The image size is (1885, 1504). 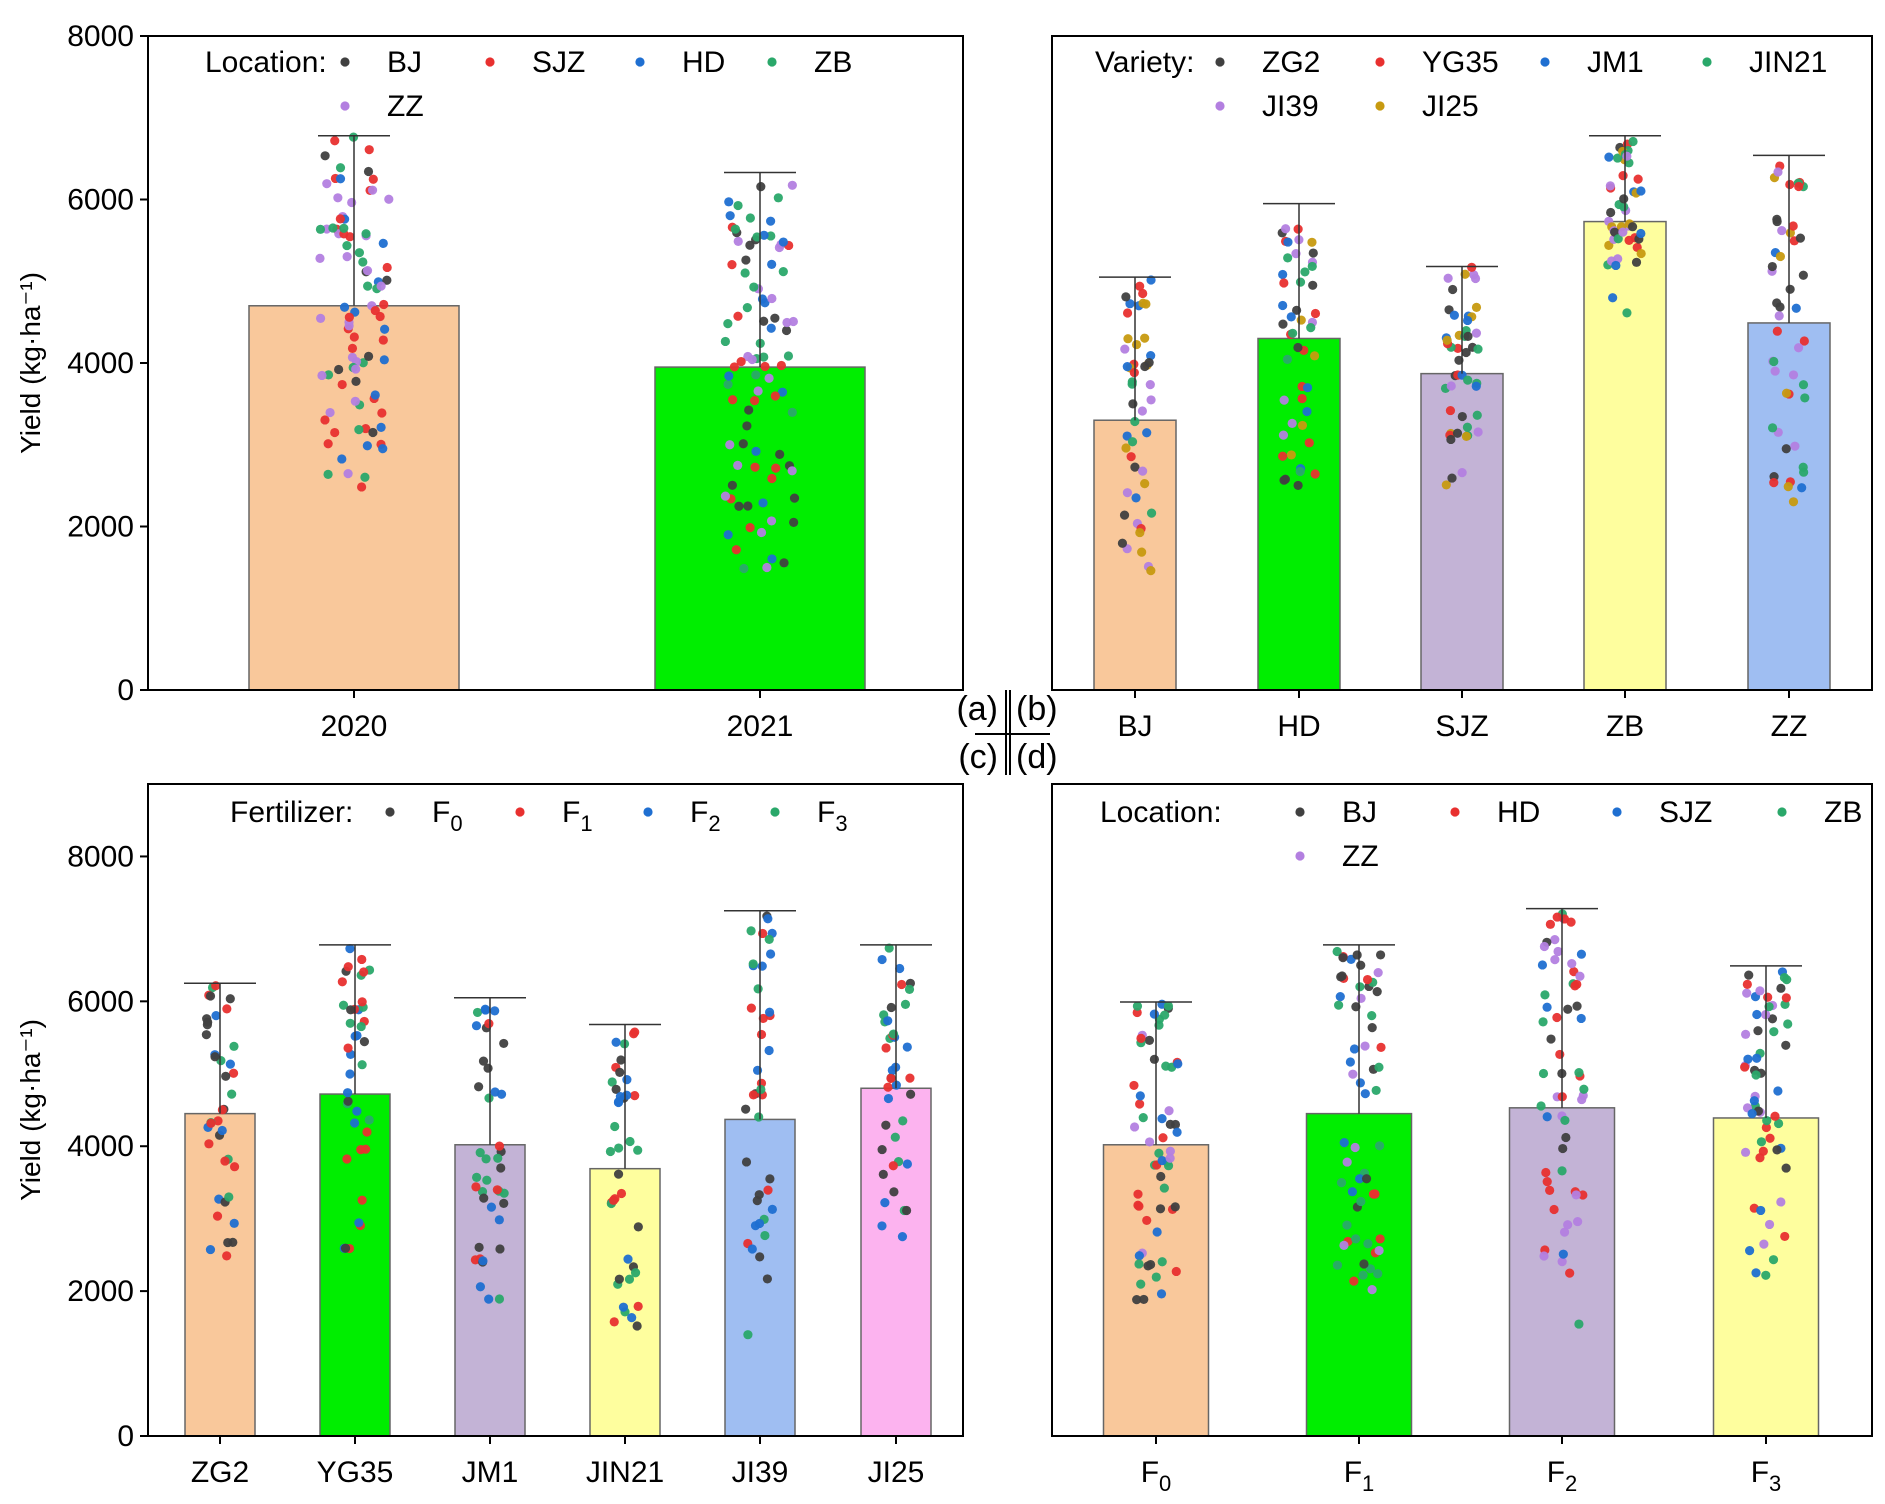 I want to click on legend-label-0: ZG2, so click(x=1291, y=62).